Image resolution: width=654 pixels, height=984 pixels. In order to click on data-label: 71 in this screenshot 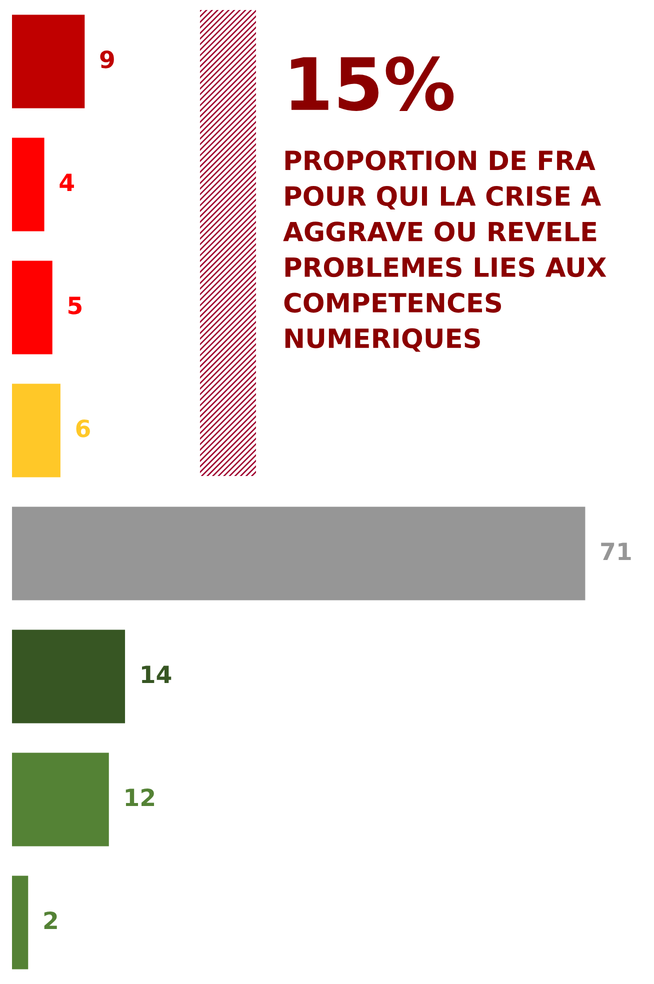, I will do `click(616, 551)`.